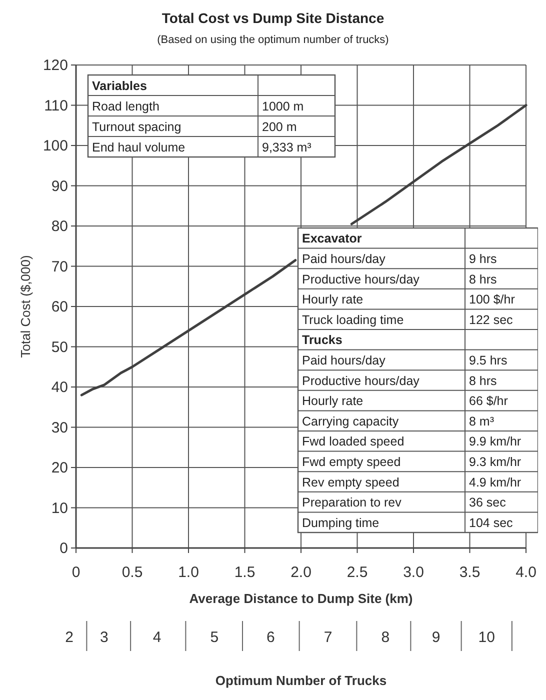  I want to click on y-tick-label: 10, so click(59, 508).